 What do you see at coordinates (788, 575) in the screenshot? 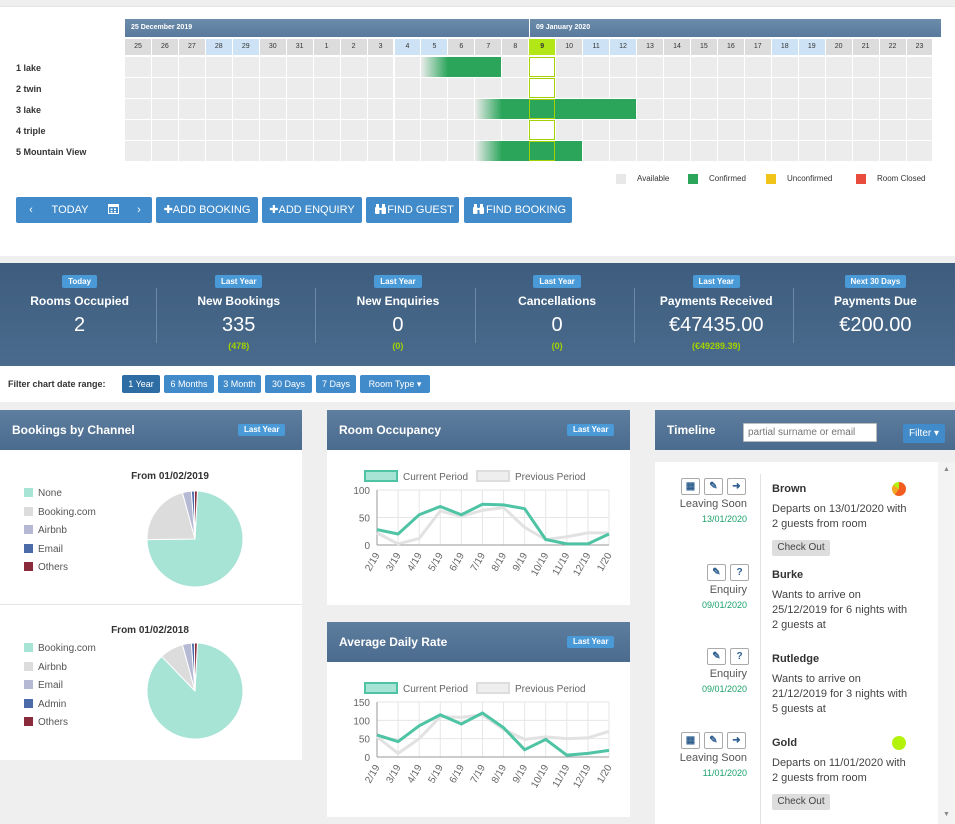
I see `guest-name: Burke` at bounding box center [788, 575].